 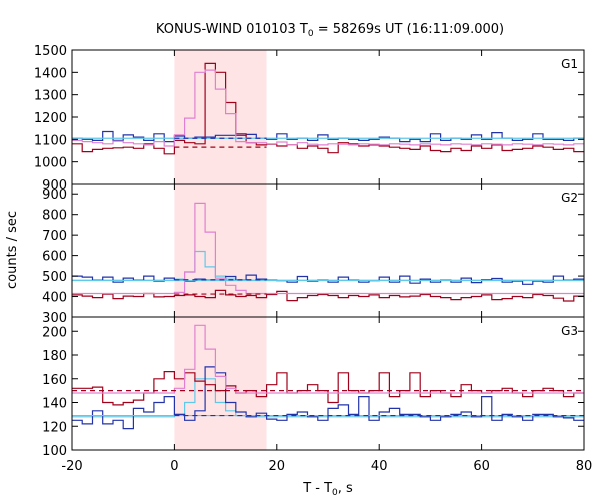 What do you see at coordinates (335, 493) in the screenshot?
I see `x-axis-title-subscript: 0` at bounding box center [335, 493].